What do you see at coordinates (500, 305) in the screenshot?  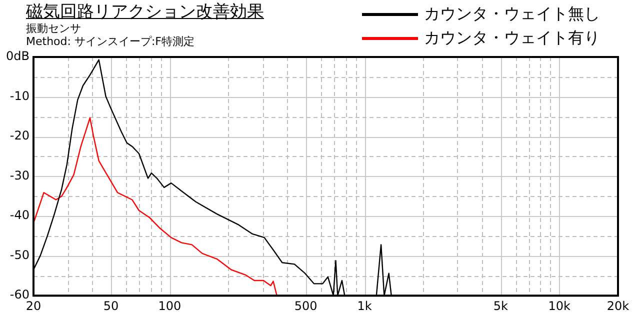 I see `x-tick-label: 5k` at bounding box center [500, 305].